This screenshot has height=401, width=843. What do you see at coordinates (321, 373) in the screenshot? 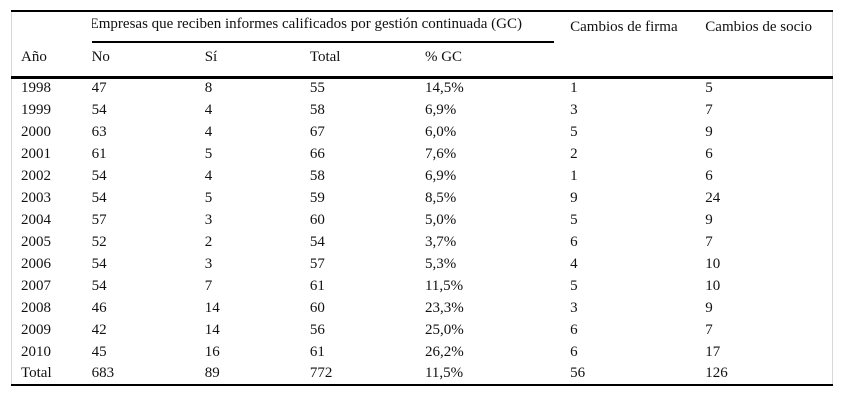
I see `table-cell: 772` at bounding box center [321, 373].